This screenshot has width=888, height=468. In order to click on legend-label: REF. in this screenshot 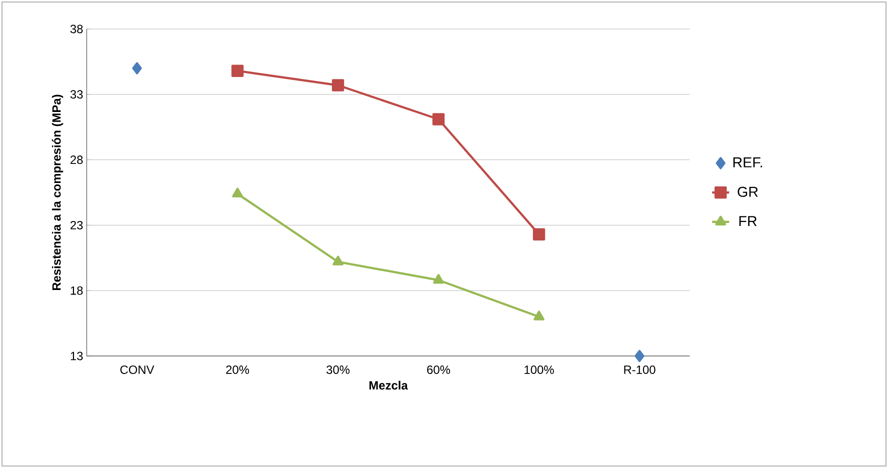, I will do `click(747, 162)`.